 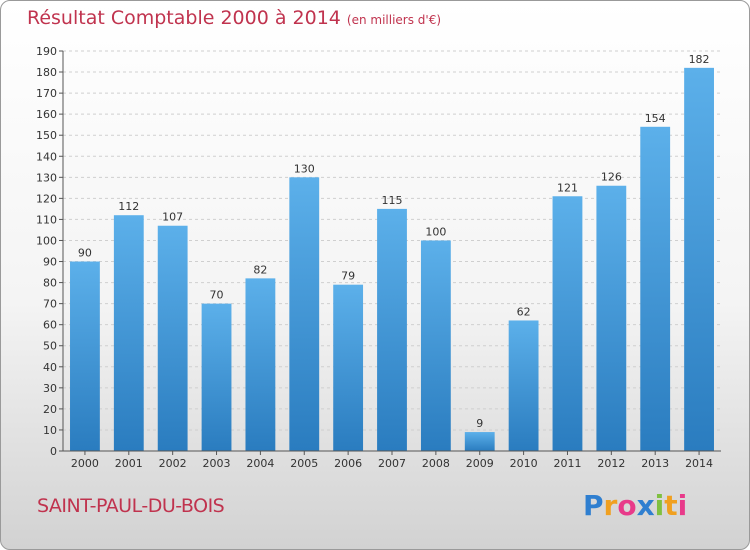 I want to click on y-tick-label: 150, so click(x=46, y=135).